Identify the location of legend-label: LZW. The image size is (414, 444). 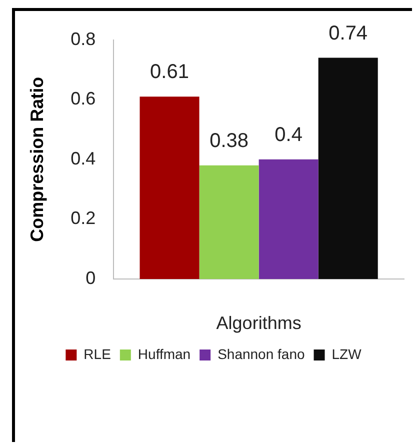
(347, 354).